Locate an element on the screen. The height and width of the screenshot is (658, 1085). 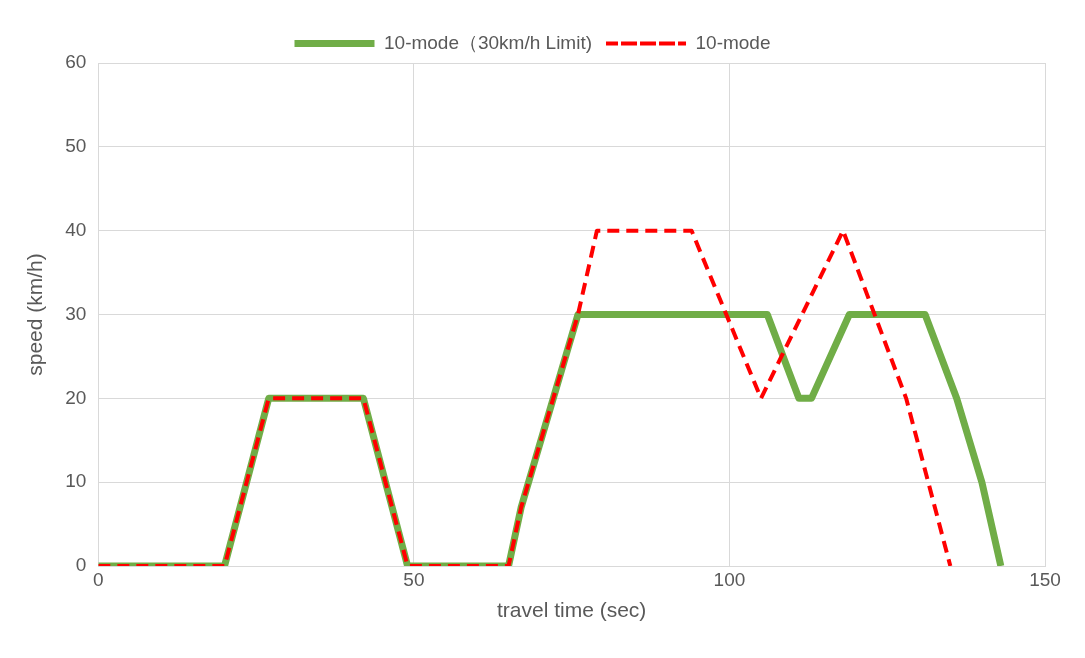
x-tick-label: 100 is located at coordinates (729, 579).